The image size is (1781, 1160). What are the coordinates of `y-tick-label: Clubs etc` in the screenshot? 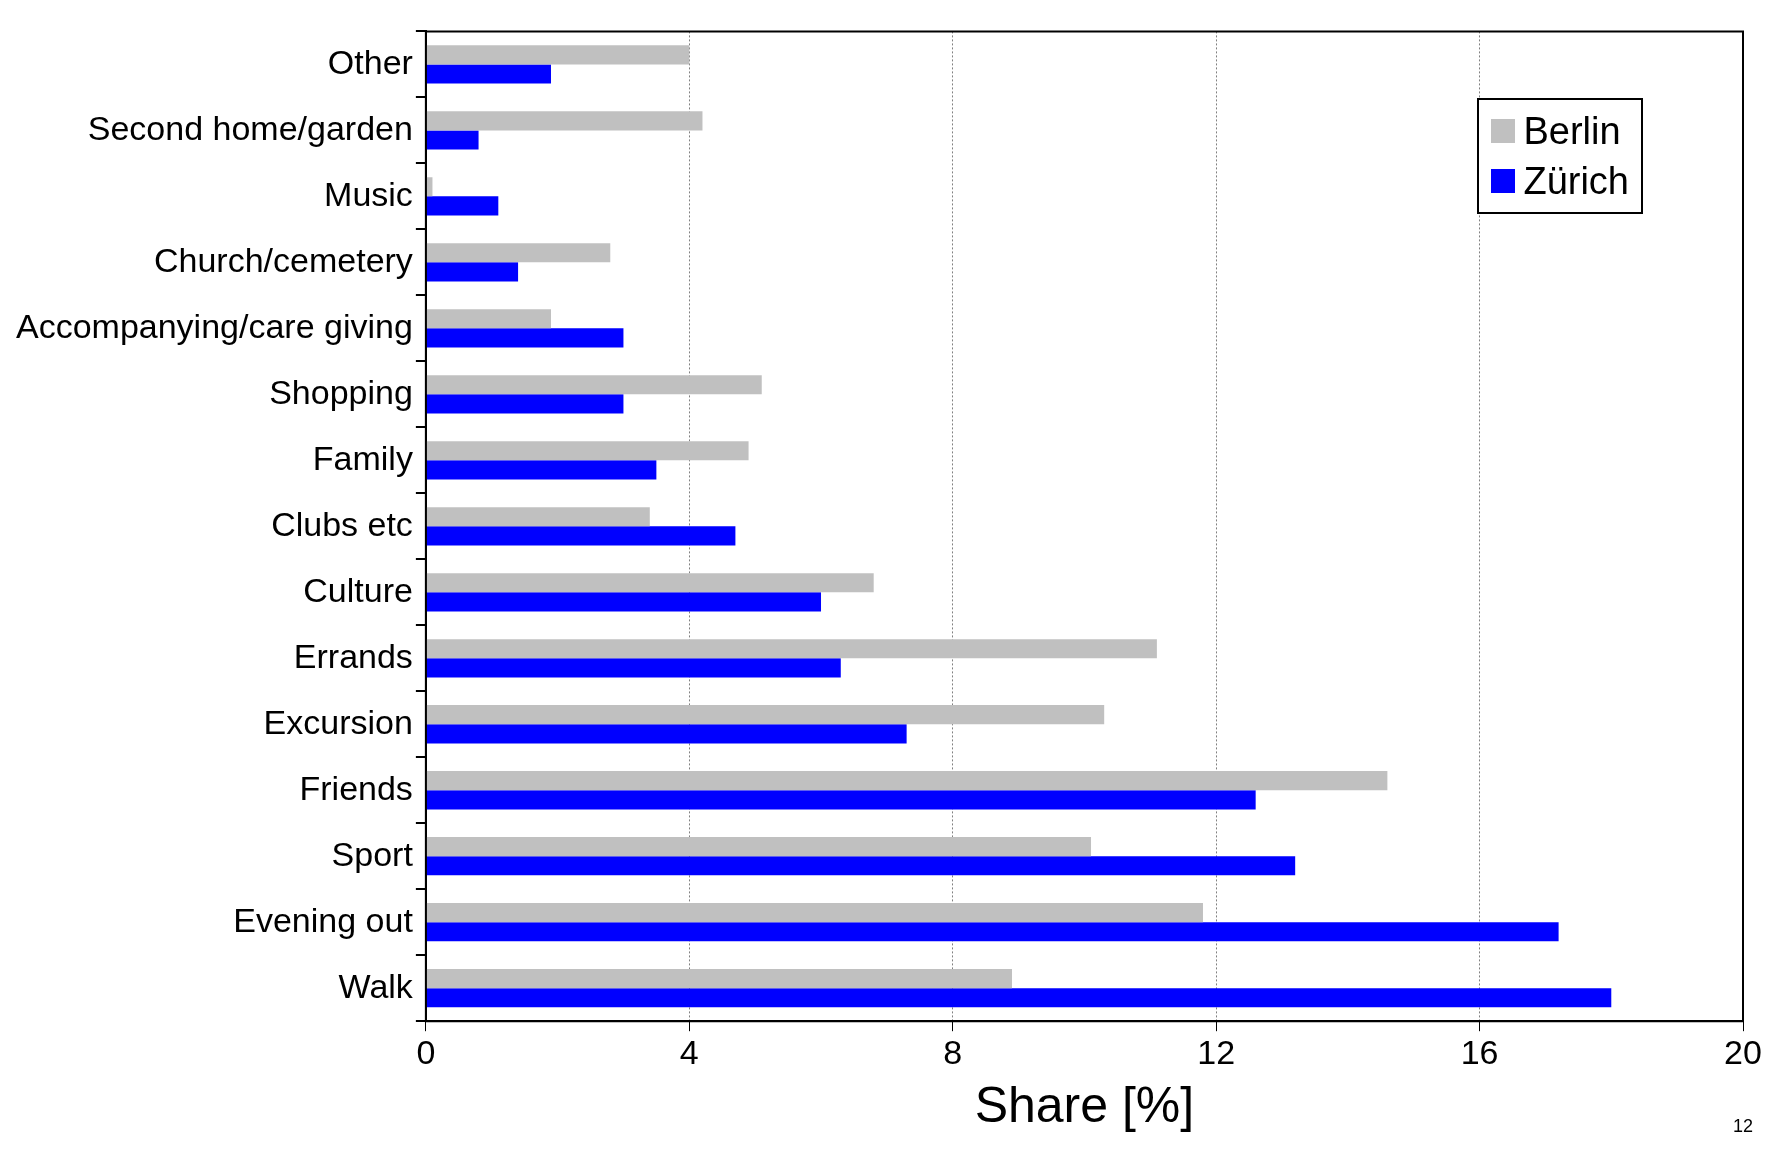 It's located at (342, 523).